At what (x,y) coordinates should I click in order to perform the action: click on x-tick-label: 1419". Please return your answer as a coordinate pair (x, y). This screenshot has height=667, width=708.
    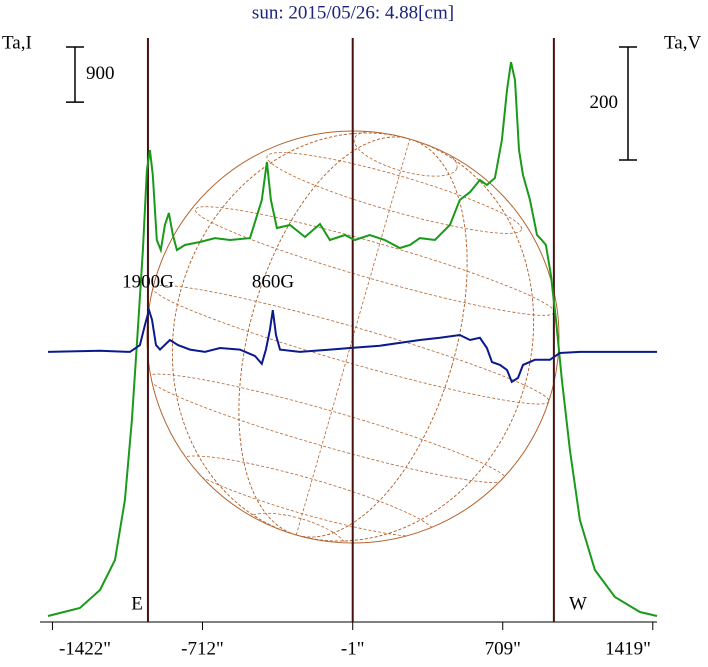
    Looking at the image, I should click on (628, 648).